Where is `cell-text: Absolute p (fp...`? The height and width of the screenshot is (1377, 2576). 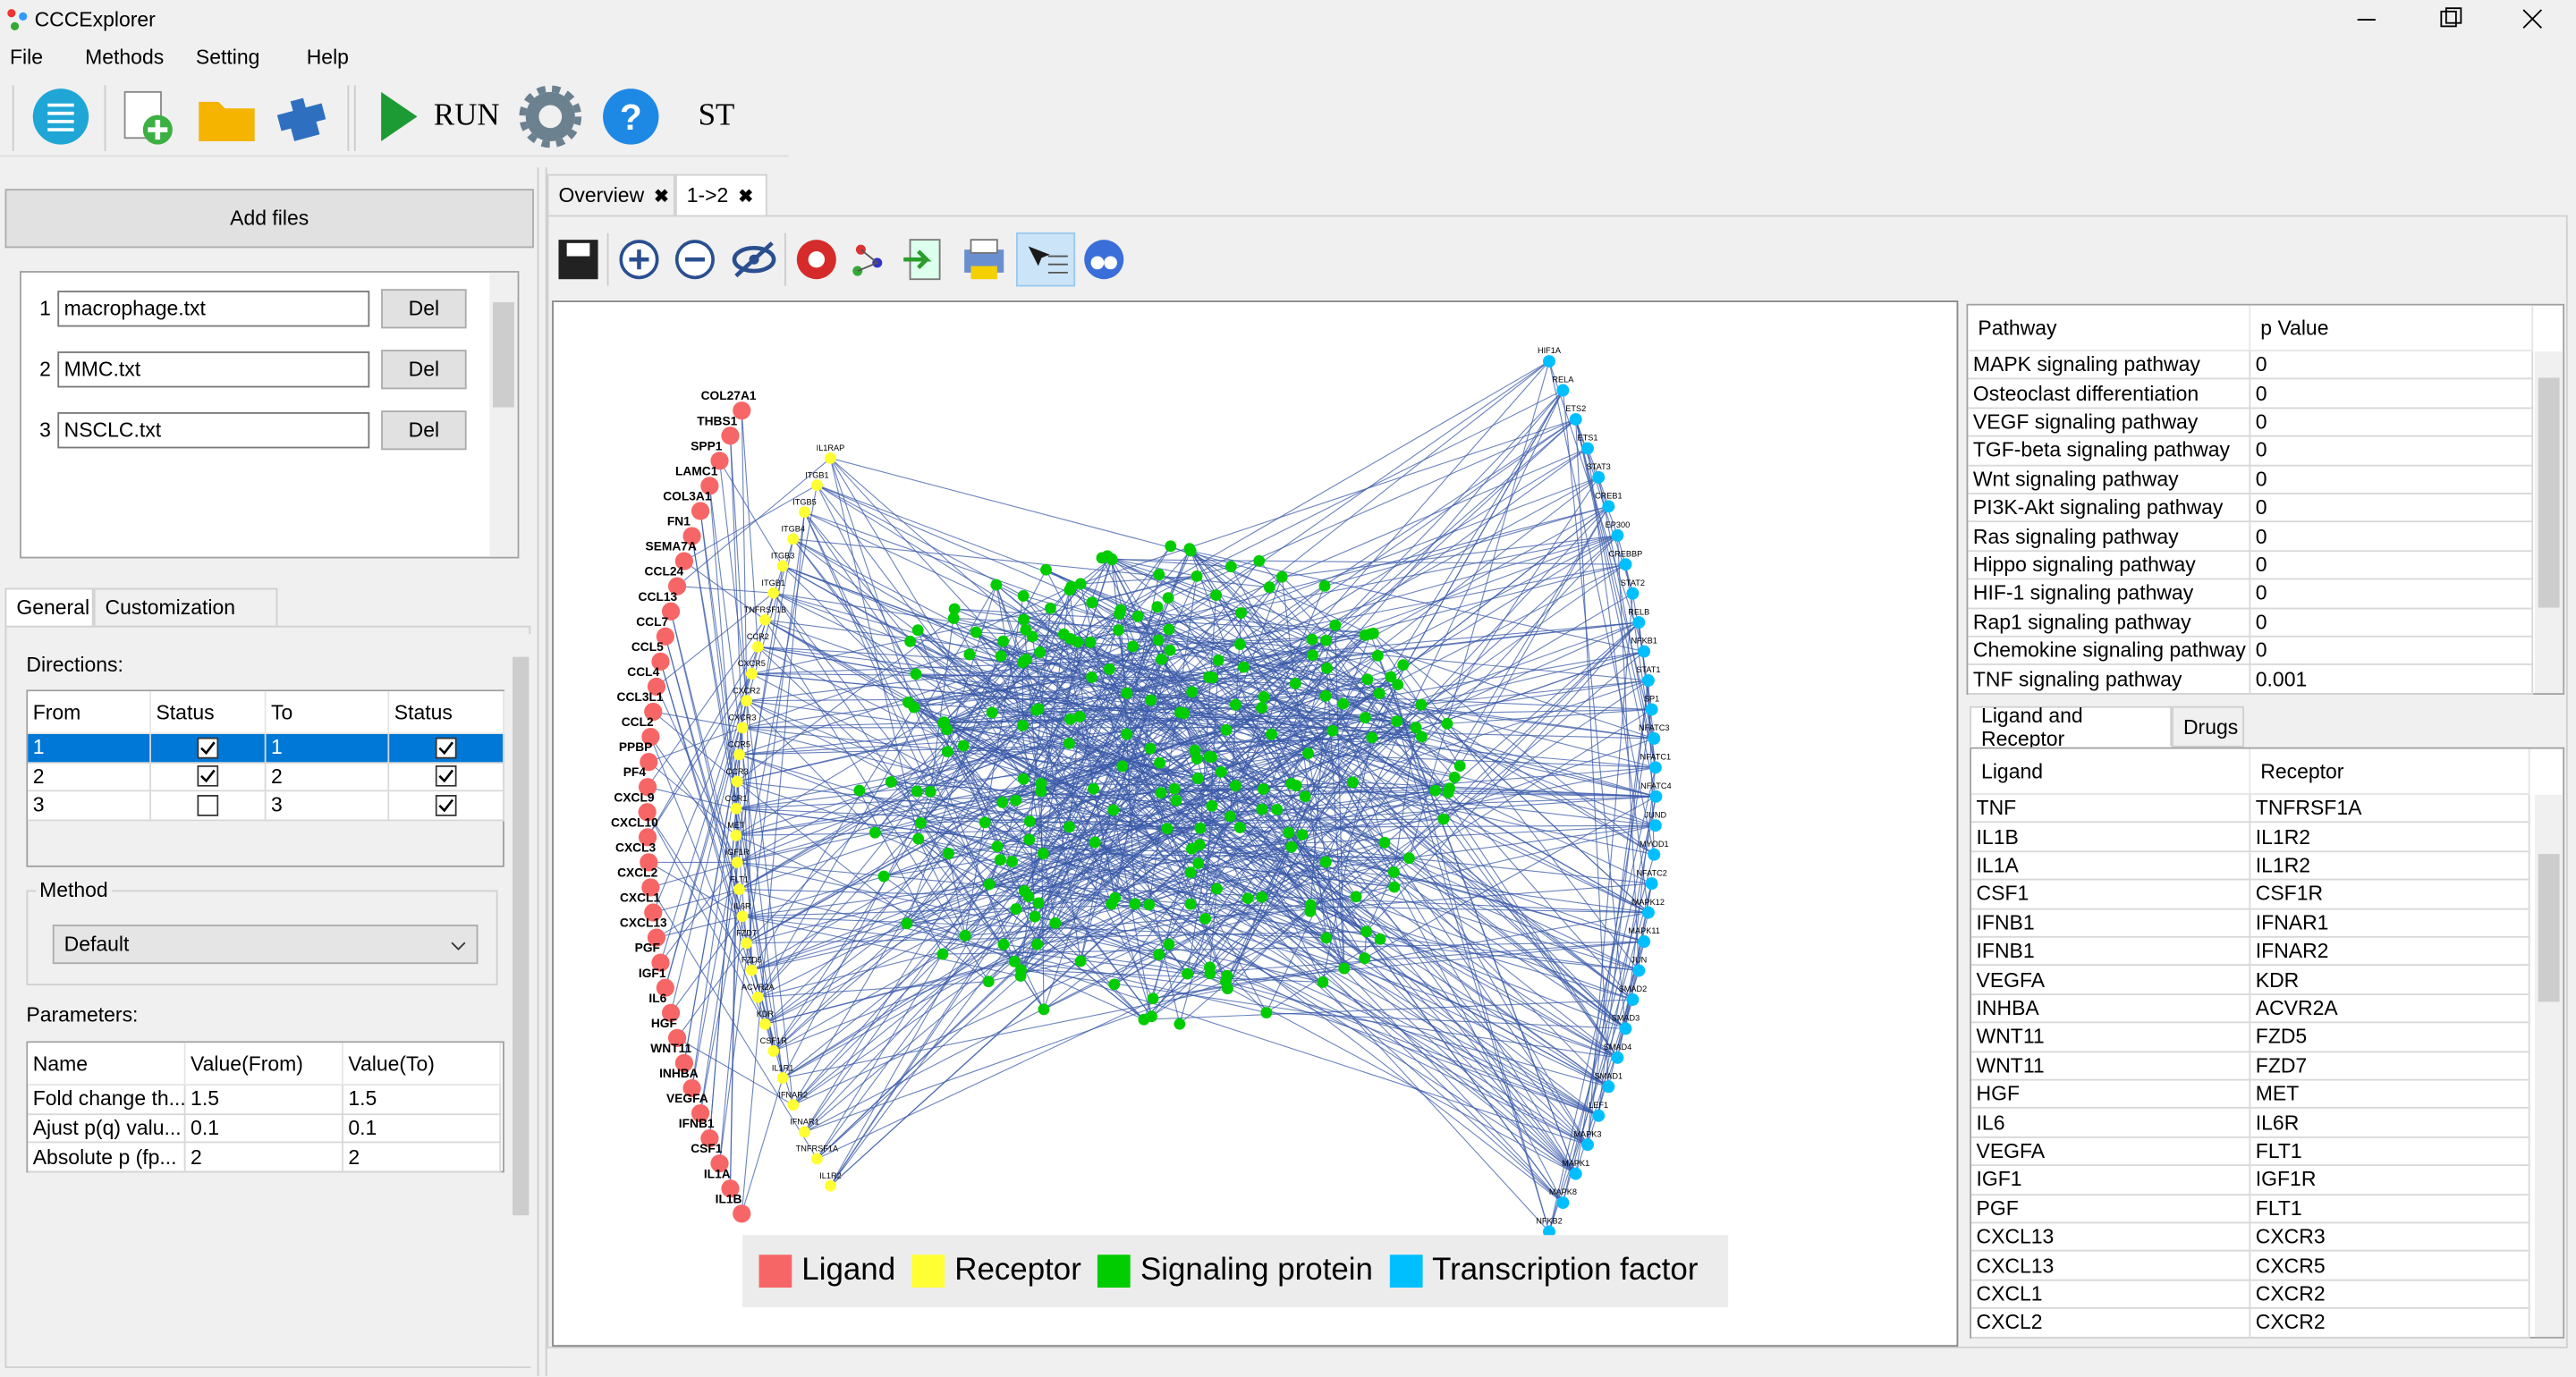
cell-text: Absolute p (fp... is located at coordinates (107, 1158).